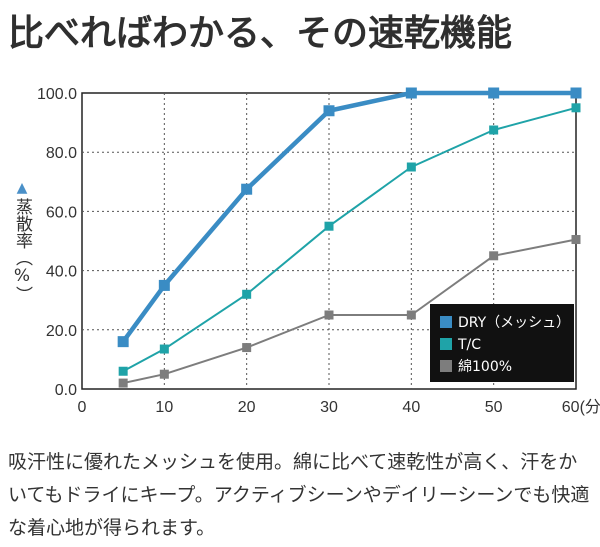  I want to click on legend-label: DRY（メッシュ）, so click(514, 323).